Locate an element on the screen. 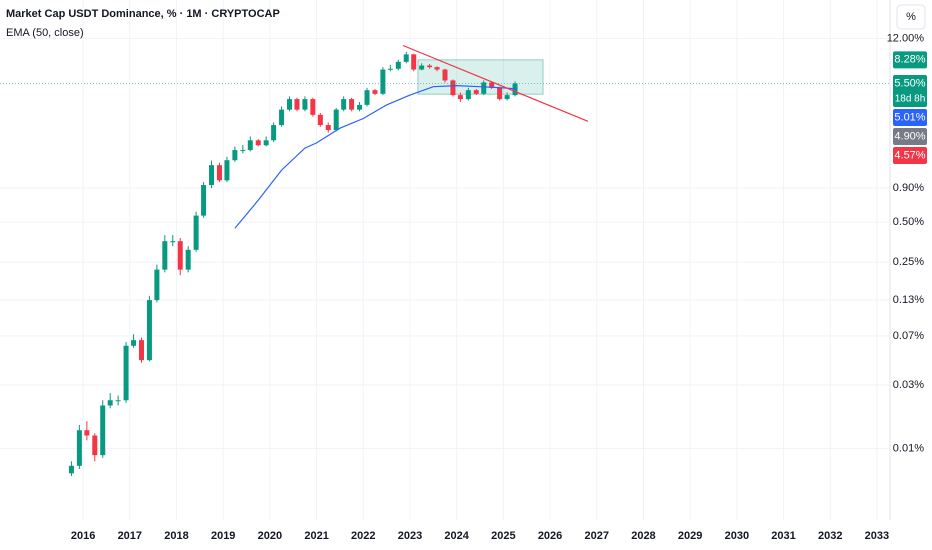  x-tick-label: 2024 is located at coordinates (456, 536).